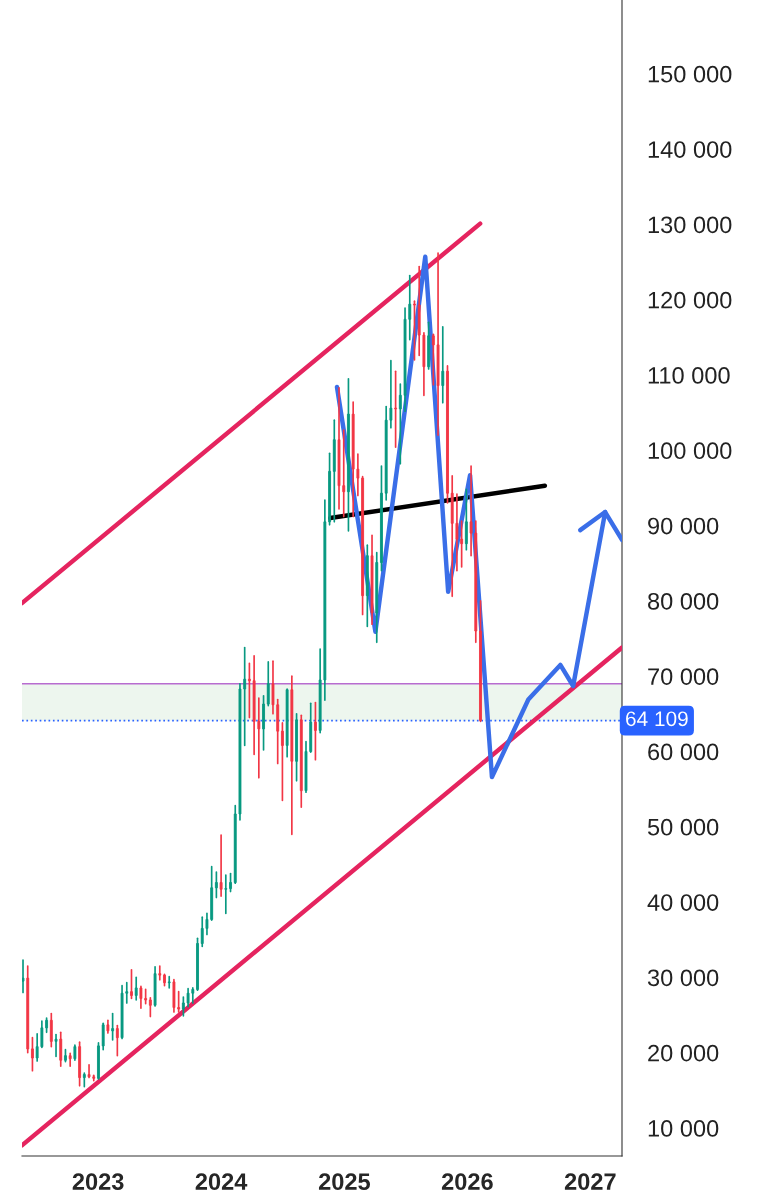 This screenshot has height=1200, width=780. I want to click on y-tick-label: 80 000, so click(683, 601).